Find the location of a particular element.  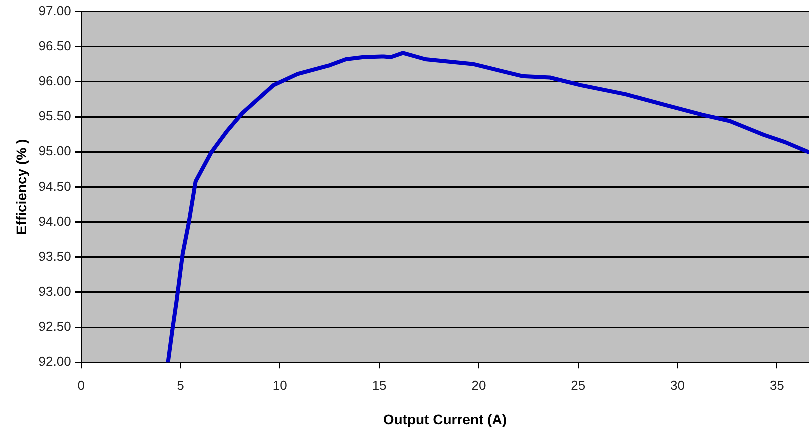

y-tick-label: 92.50 is located at coordinates (55, 326).